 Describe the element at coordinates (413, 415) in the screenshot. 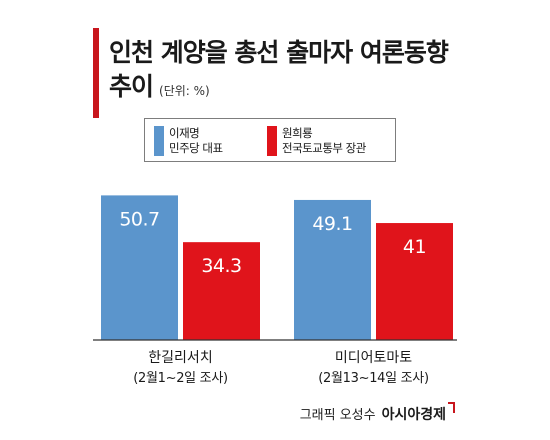

I see `credit-brand: 아시아경제` at that location.